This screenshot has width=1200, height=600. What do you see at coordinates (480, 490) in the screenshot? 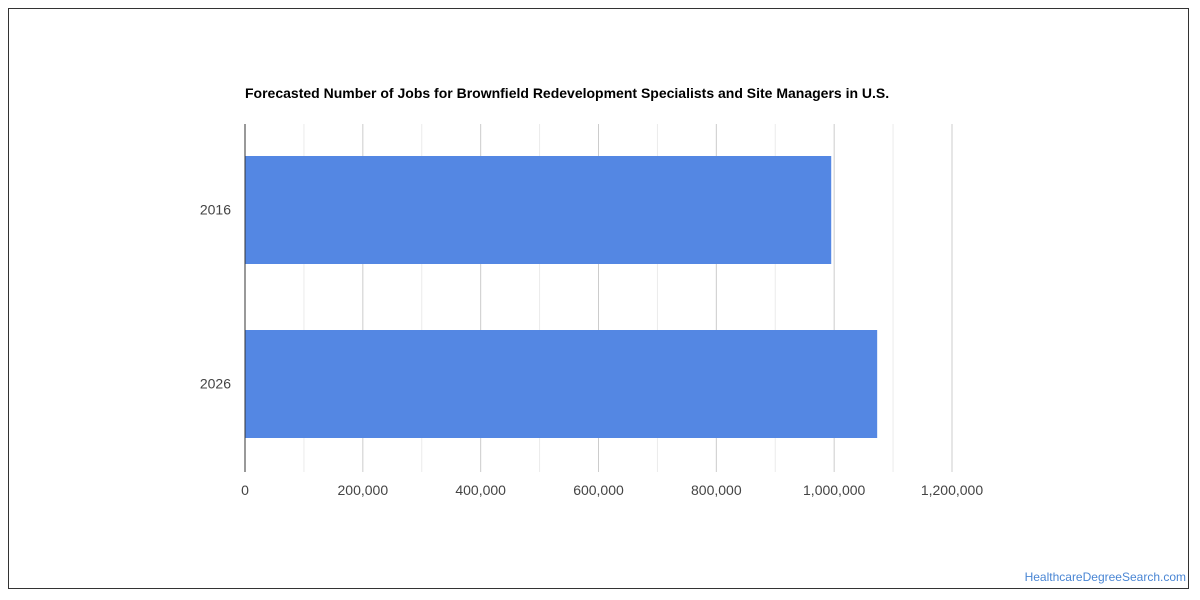
I see `x-tick-label: 400,000` at bounding box center [480, 490].